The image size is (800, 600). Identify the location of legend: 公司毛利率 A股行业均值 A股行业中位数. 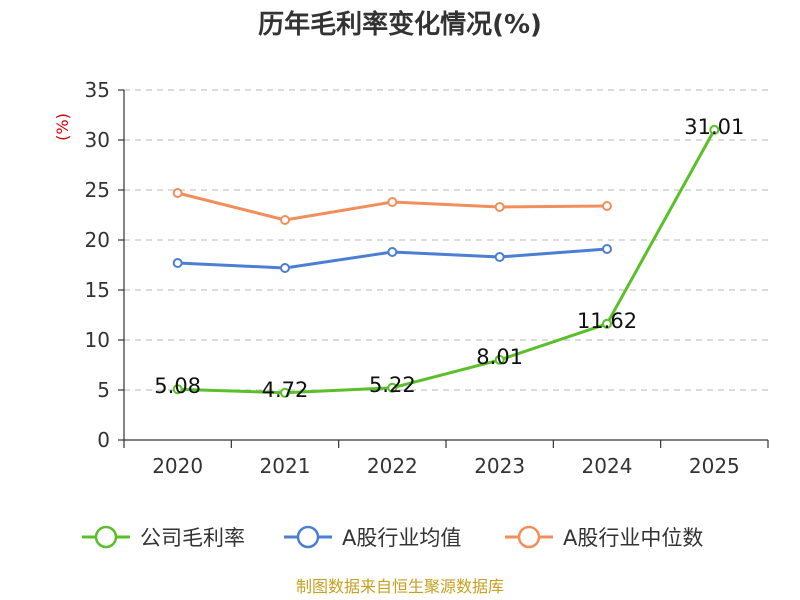
(392, 537).